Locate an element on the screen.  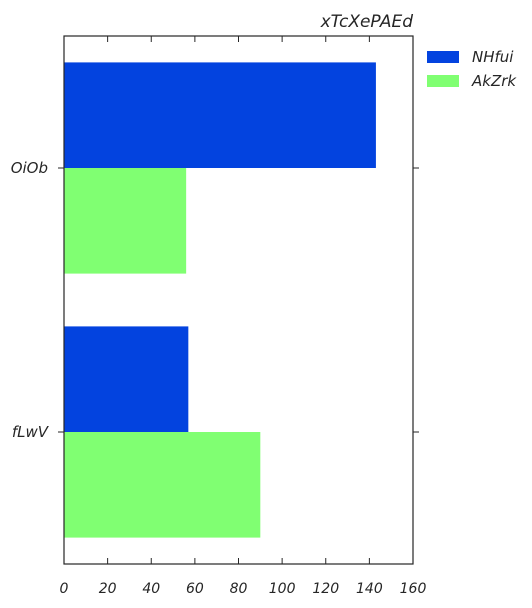
x-tick-label: 40 is located at coordinates (151, 589).